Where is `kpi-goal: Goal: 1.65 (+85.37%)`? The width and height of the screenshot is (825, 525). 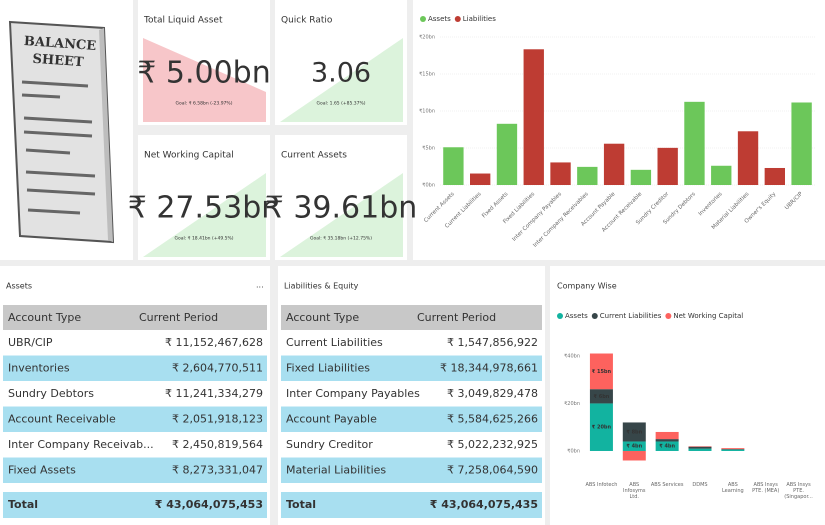 kpi-goal: Goal: 1.65 (+85.37%) is located at coordinates (340, 104).